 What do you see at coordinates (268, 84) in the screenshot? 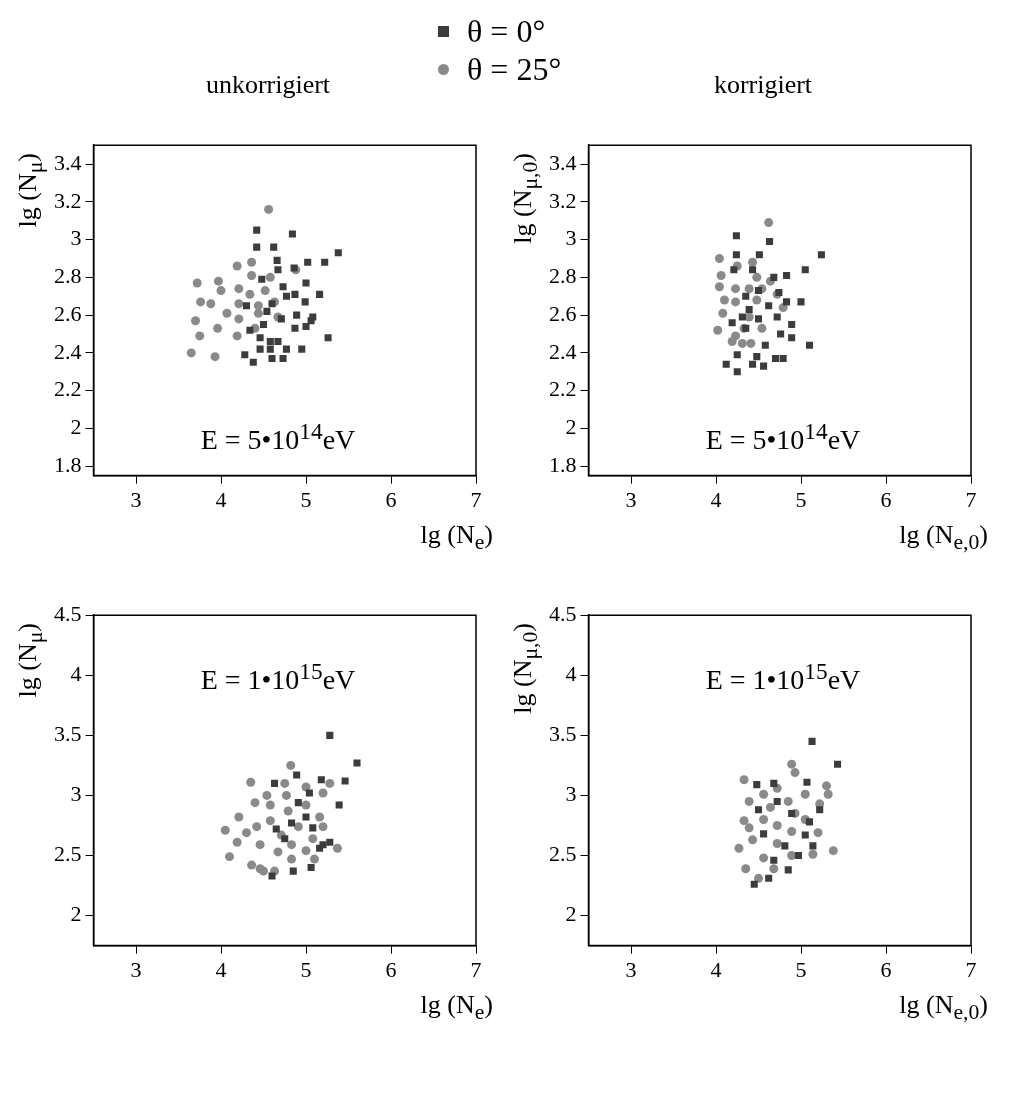
I see `chart-title: unkorrigiert` at bounding box center [268, 84].